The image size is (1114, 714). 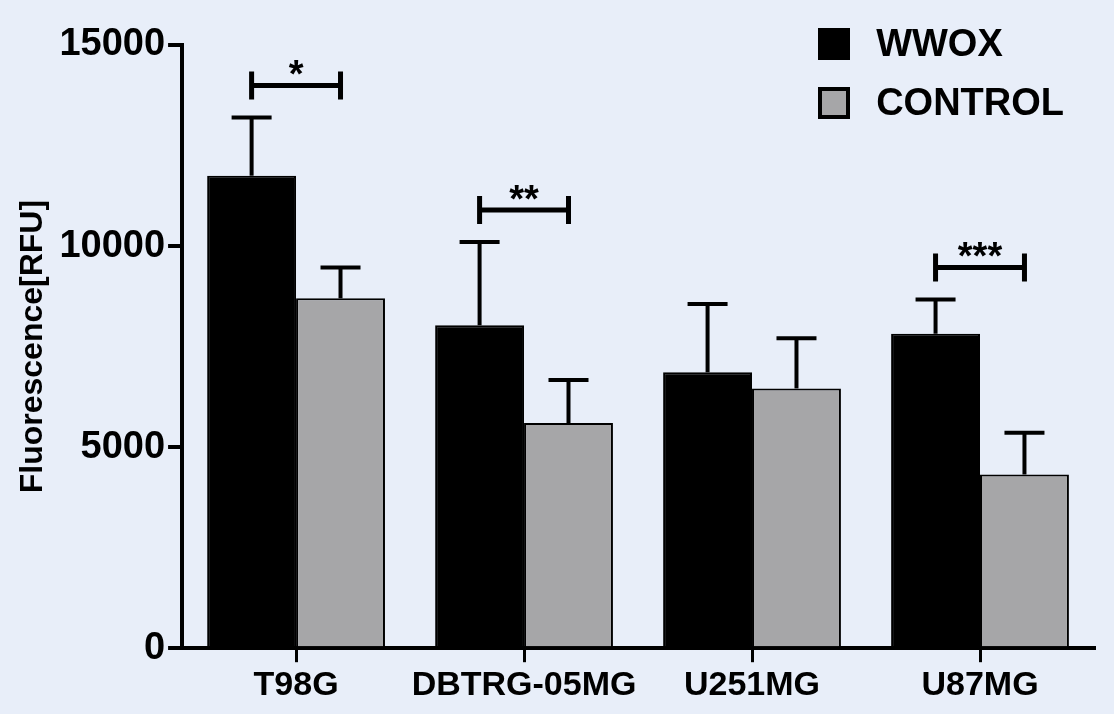 I want to click on x-tick-label: DBTRG-05MG, so click(x=524, y=682).